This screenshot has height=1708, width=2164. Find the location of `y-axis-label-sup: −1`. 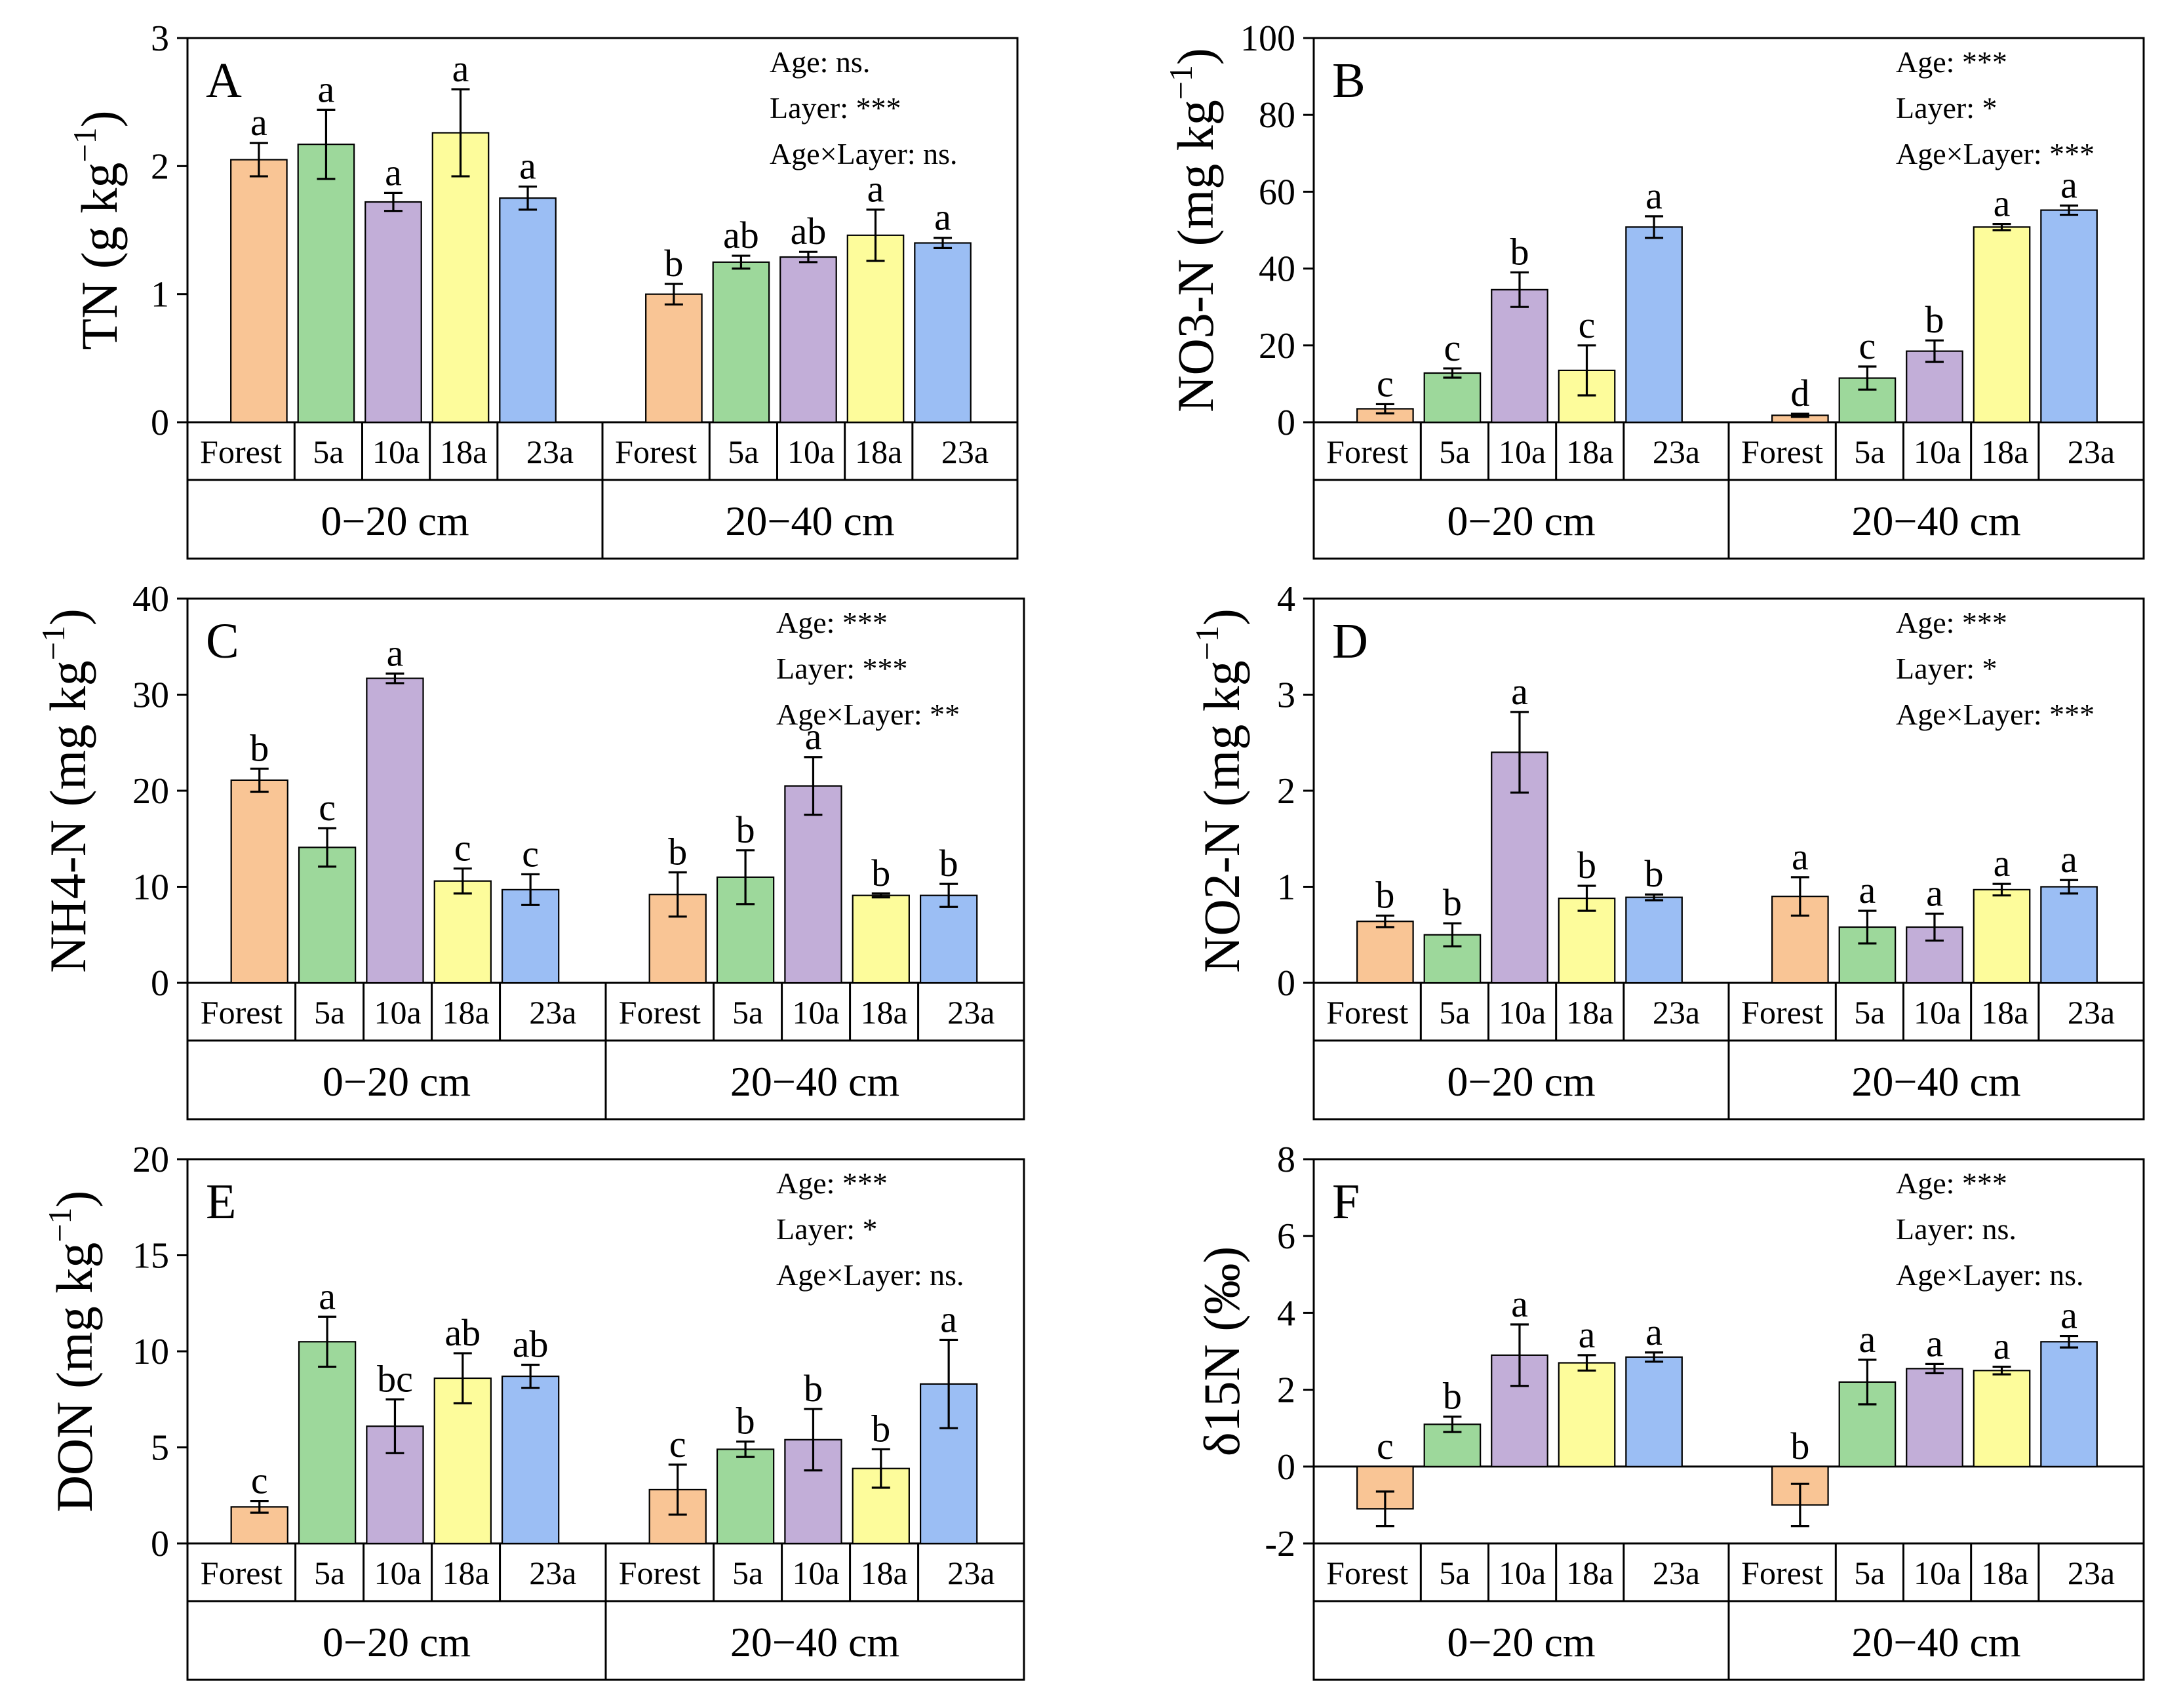

y-axis-label-sup: −1 is located at coordinates (1180, 82).